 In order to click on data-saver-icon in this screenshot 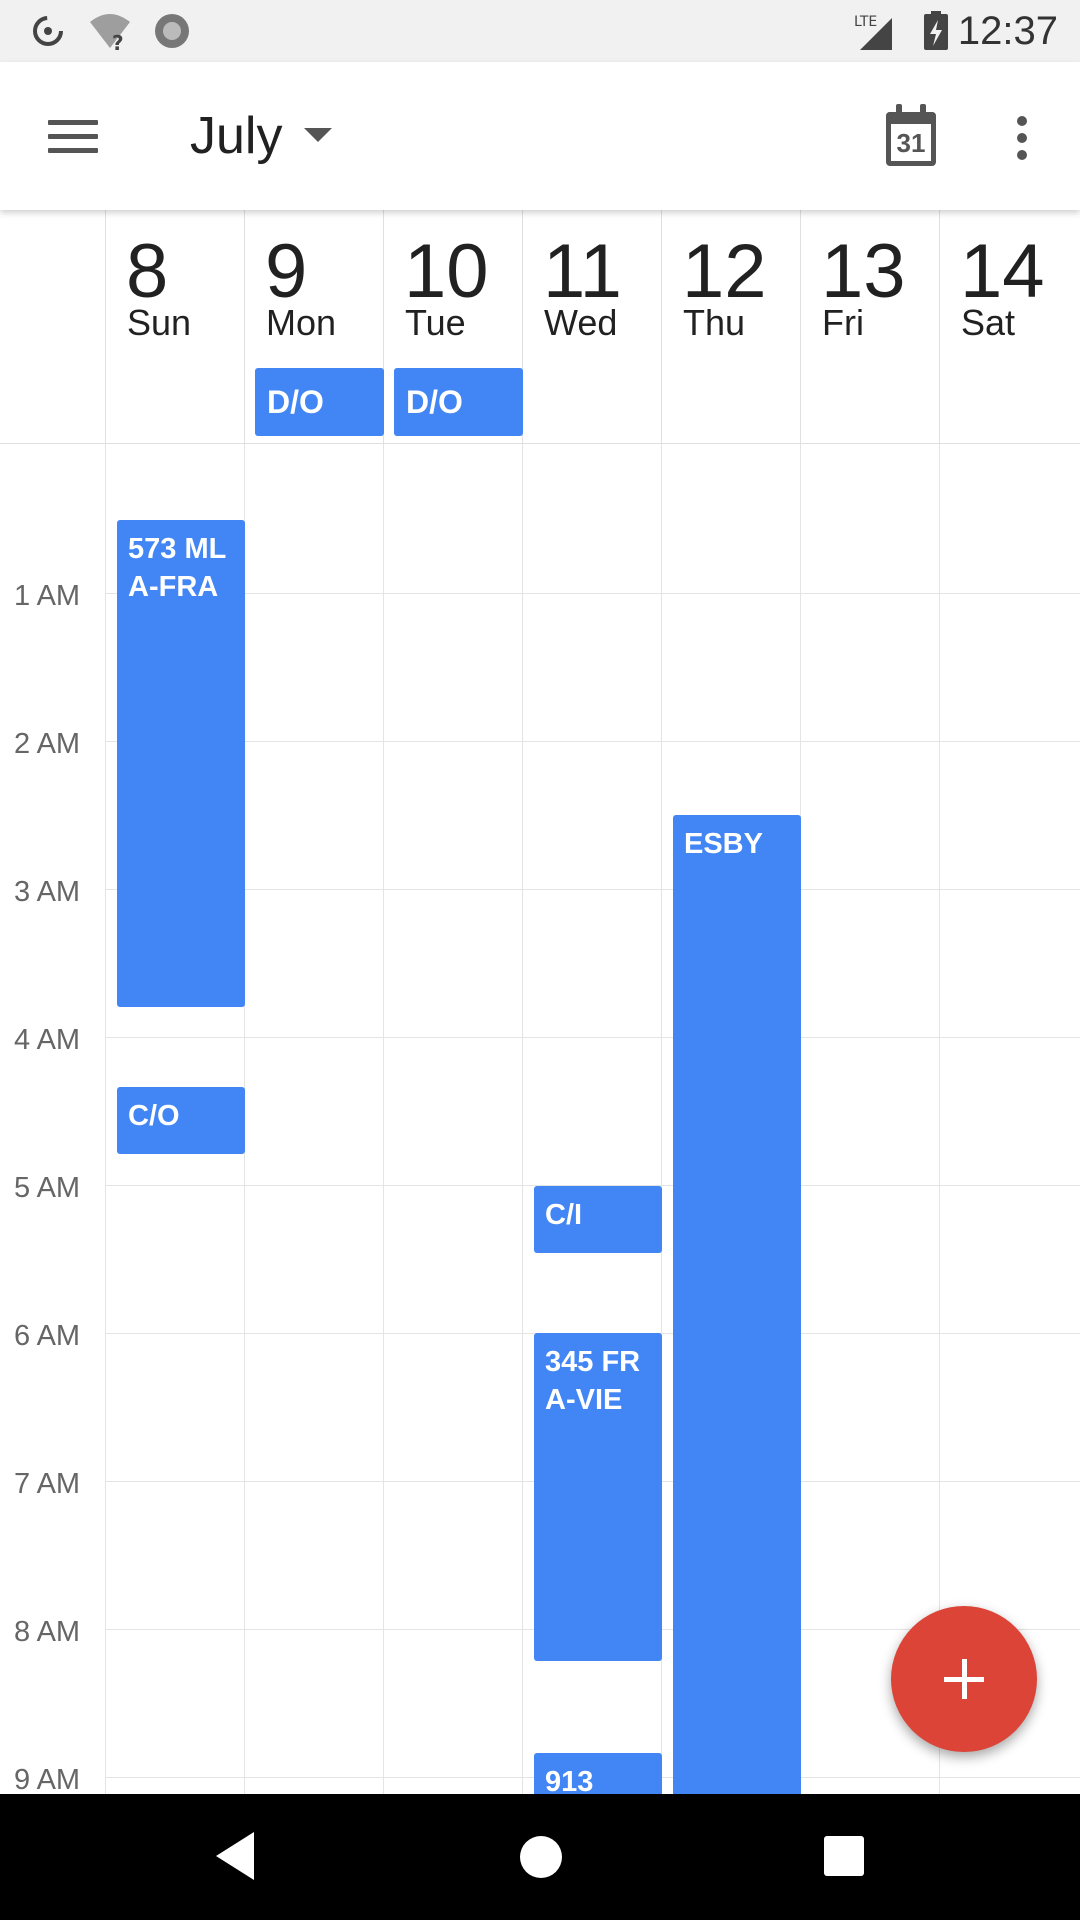, I will do `click(48, 31)`.